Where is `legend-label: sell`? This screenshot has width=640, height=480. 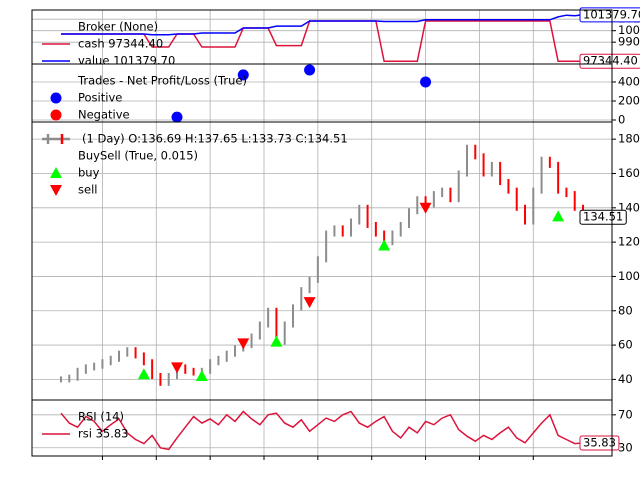 legend-label: sell is located at coordinates (87, 190).